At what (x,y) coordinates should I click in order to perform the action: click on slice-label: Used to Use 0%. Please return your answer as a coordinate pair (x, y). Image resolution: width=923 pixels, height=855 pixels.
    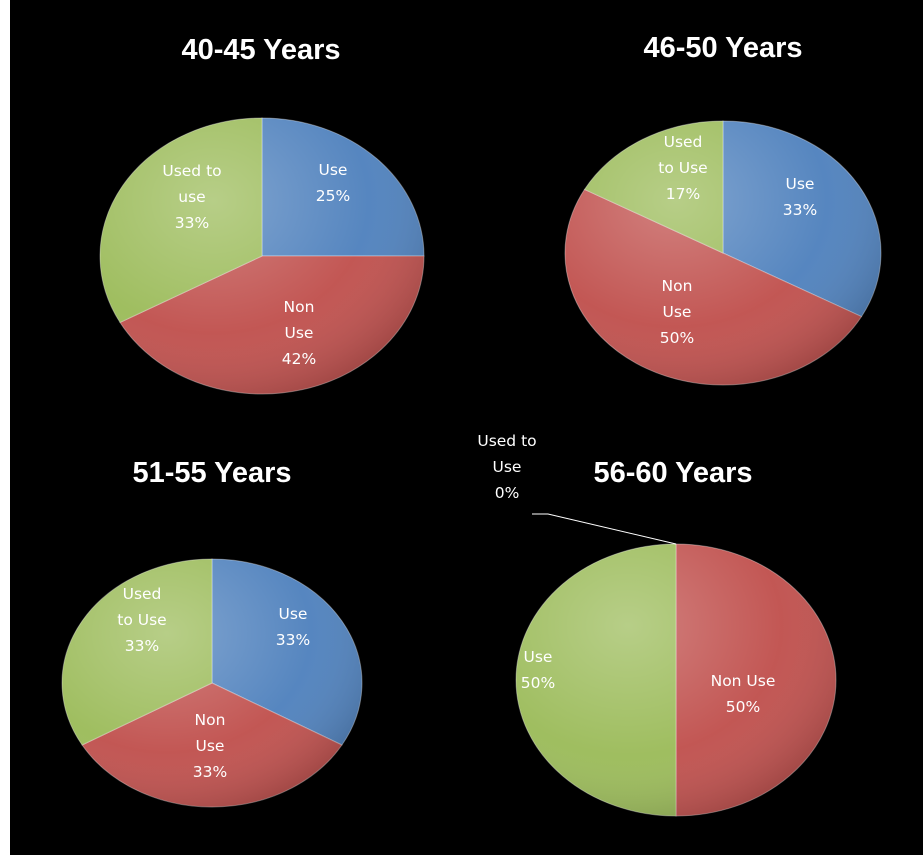
    Looking at the image, I should click on (506, 467).